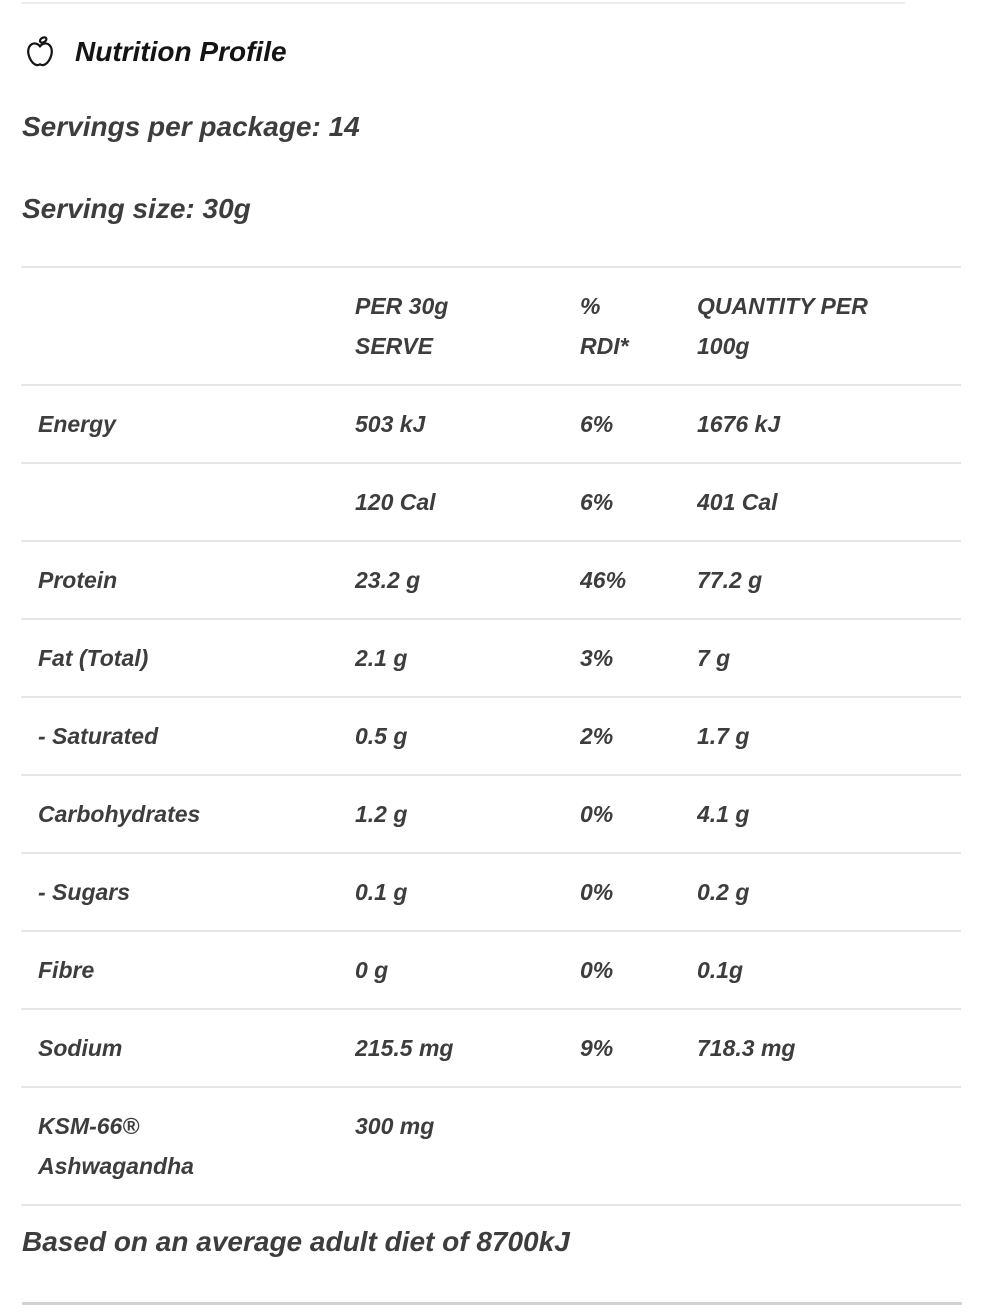 Image resolution: width=986 pixels, height=1315 pixels. I want to click on rdi-footnote: Based on an average adult diet of 8700kJ, so click(296, 1241).